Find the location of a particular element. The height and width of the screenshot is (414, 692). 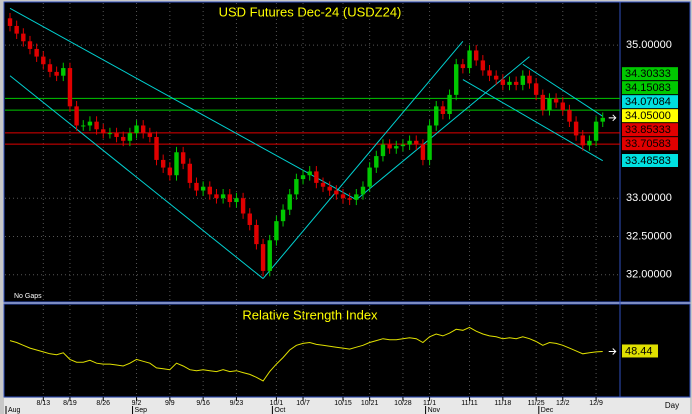

month-label: Sep is located at coordinates (141, 410).